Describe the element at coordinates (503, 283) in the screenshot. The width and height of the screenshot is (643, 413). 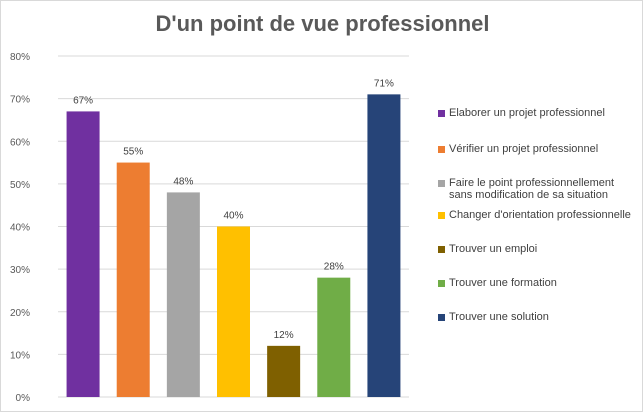
I see `legend-label: Trouver une formation` at that location.